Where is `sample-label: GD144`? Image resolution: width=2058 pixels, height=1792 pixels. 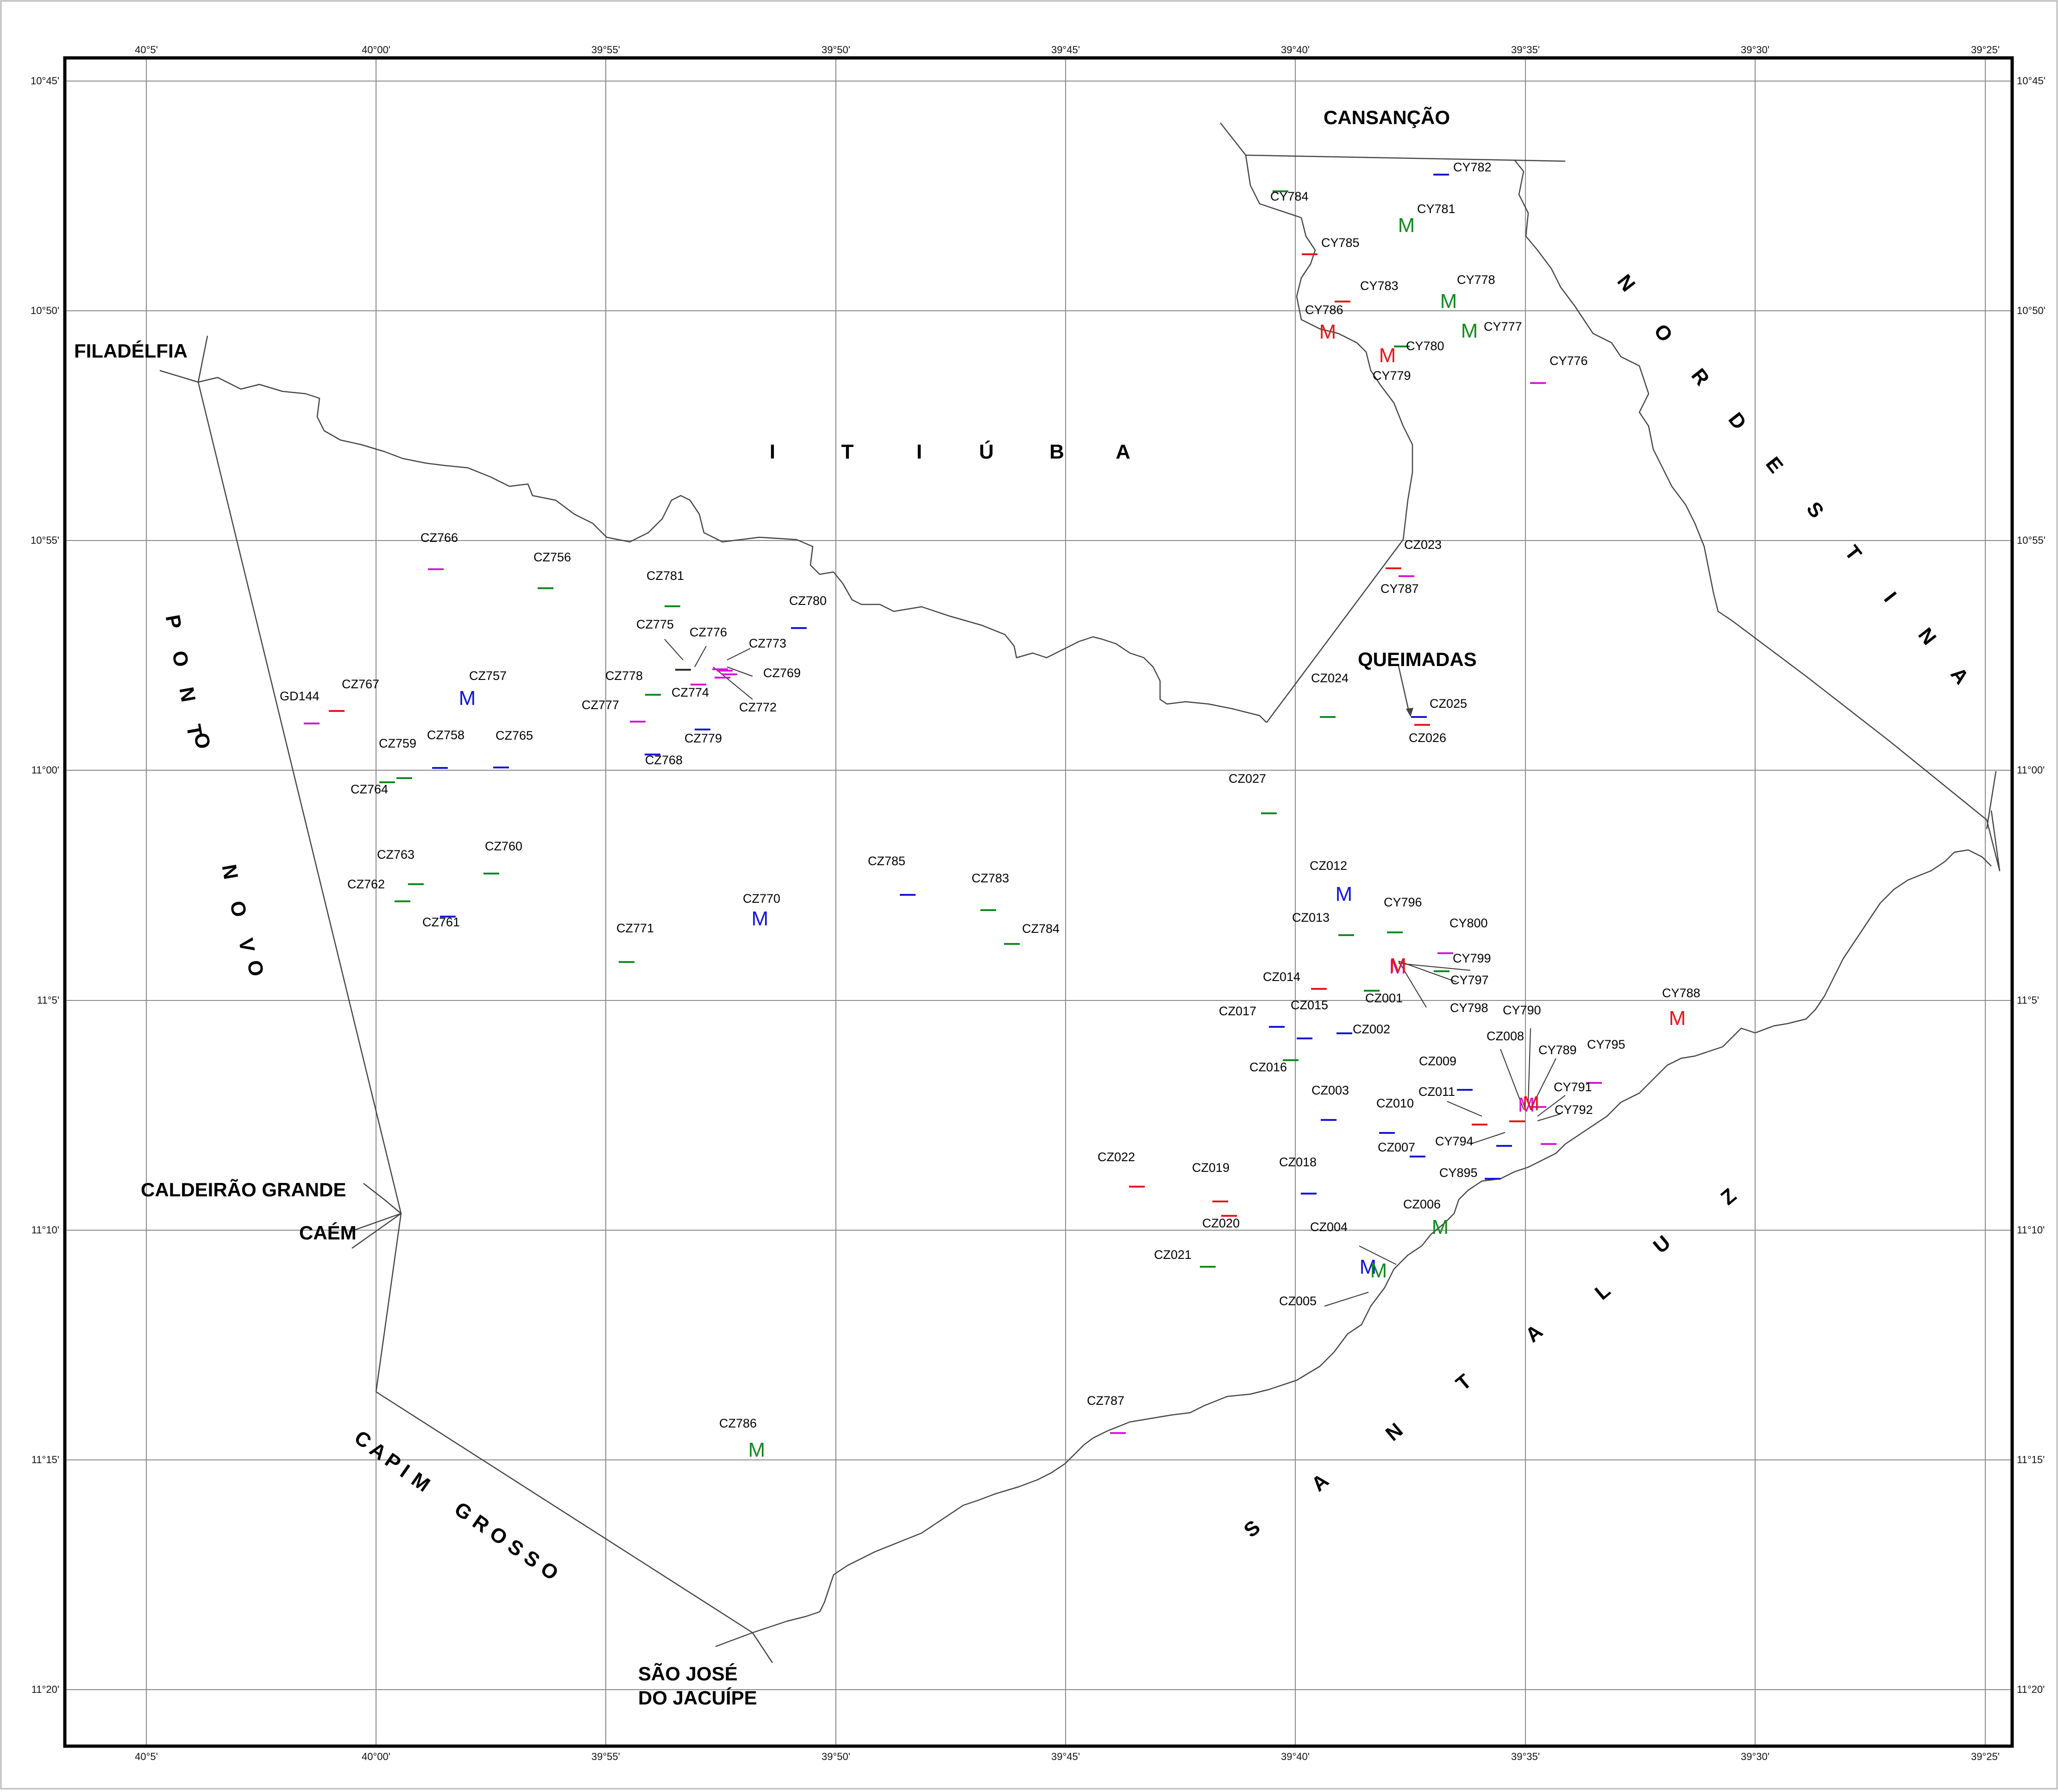 sample-label: GD144 is located at coordinates (300, 696).